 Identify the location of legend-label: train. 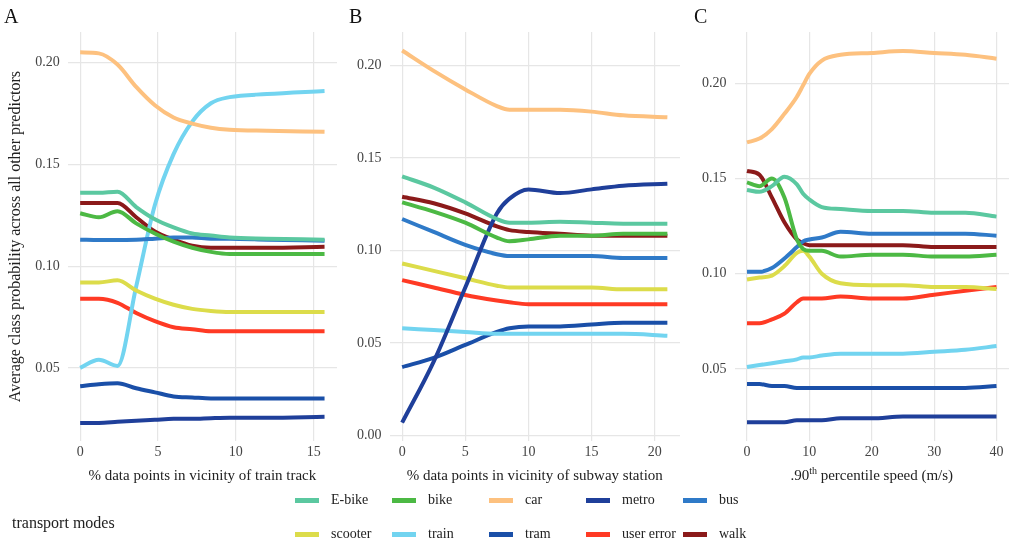
(441, 534).